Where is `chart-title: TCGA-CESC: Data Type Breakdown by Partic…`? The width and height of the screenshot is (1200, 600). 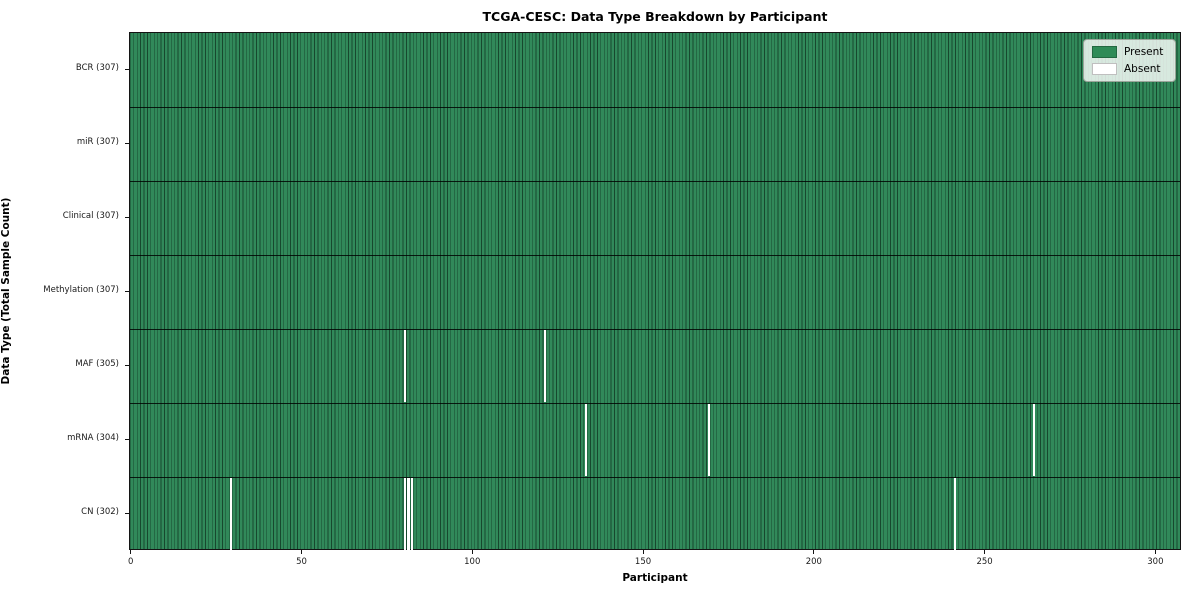
chart-title: TCGA-CESC: Data Type Breakdown by Partic… is located at coordinates (655, 16).